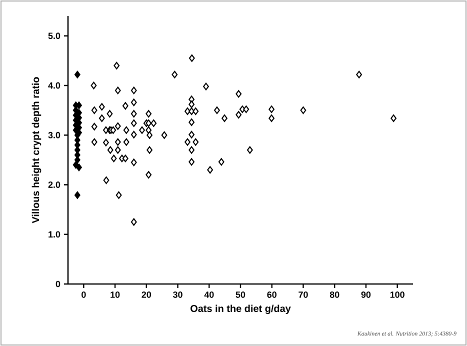  What do you see at coordinates (54, 36) in the screenshot?
I see `y-tick-label: 5.0` at bounding box center [54, 36].